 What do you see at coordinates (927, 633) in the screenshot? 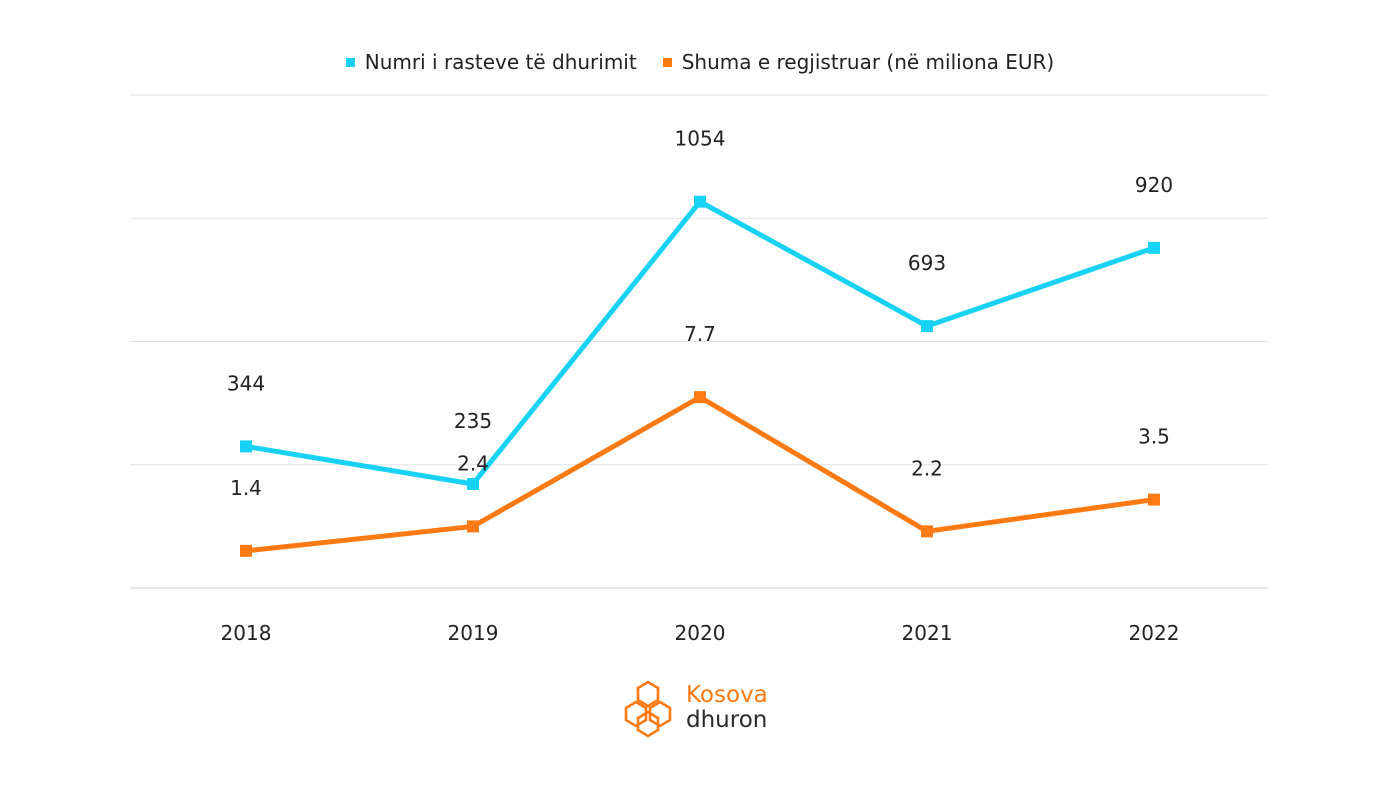
I see `x-tick-label: 2021` at bounding box center [927, 633].